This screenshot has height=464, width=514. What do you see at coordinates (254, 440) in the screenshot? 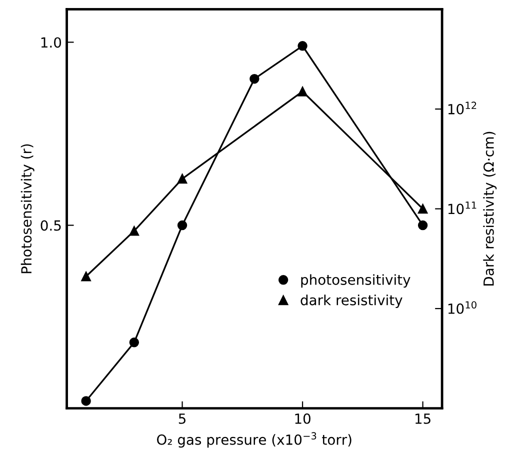
I see `x-axis-title: O₂ gas pressure (x10$^{−3}$ torr)` at bounding box center [254, 440].